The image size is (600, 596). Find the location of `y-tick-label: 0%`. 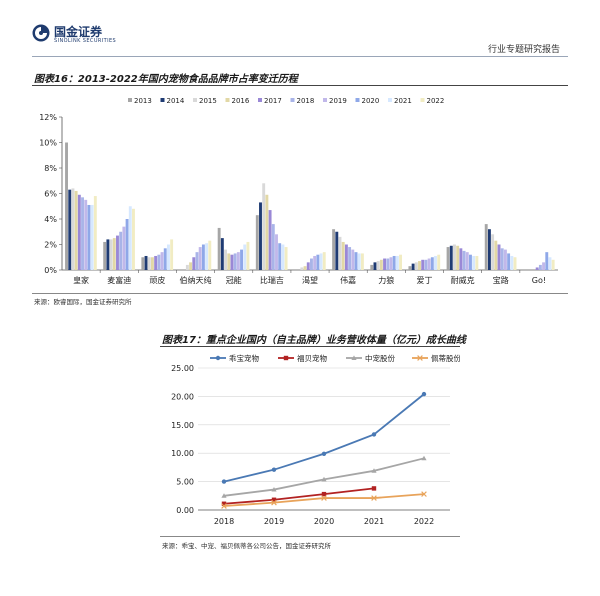

y-tick-label: 0% is located at coordinates (50, 270).